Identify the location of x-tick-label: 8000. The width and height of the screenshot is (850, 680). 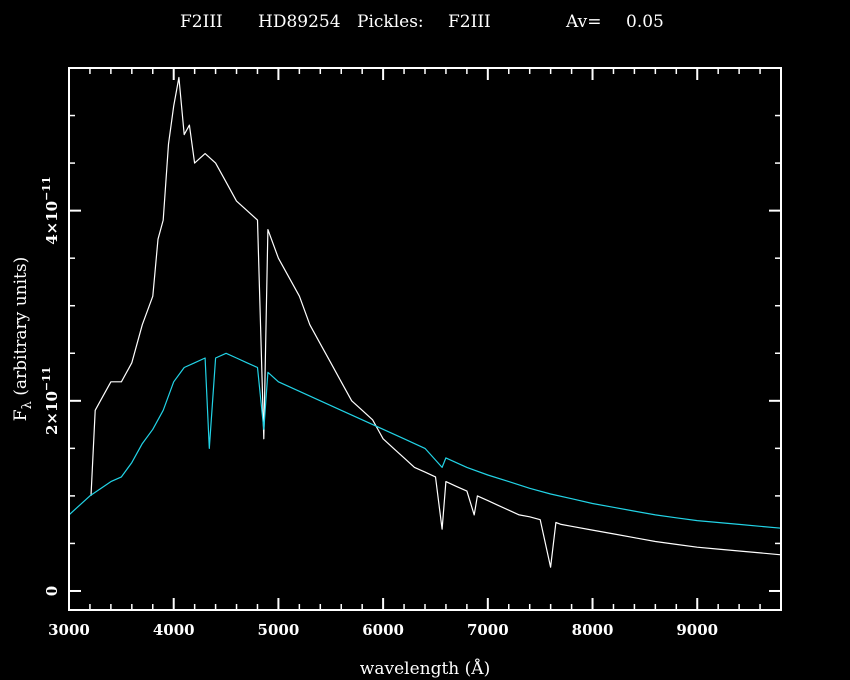
(593, 630).